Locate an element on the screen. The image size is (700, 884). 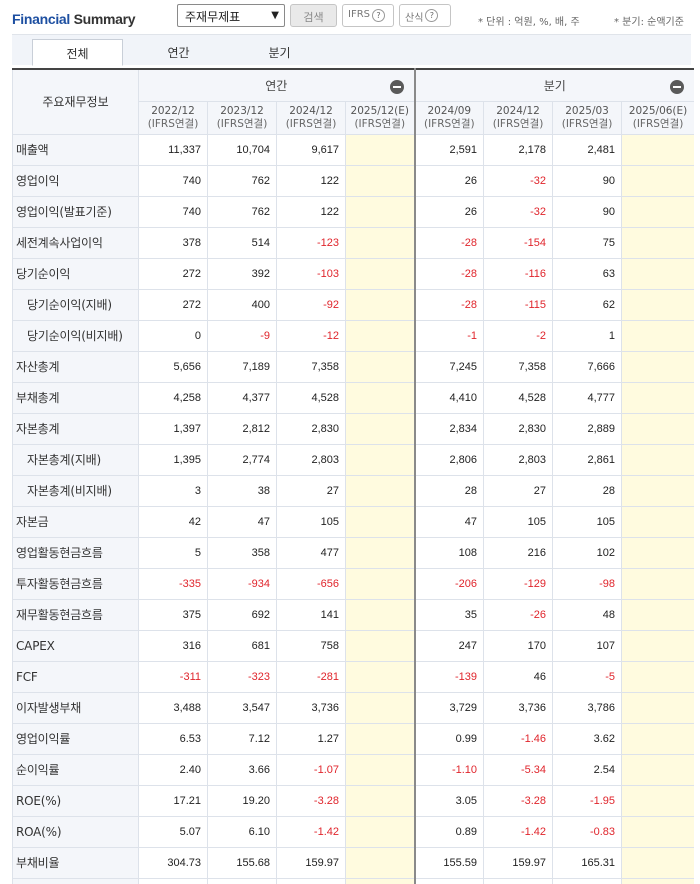
table-cell: 3.05 is located at coordinates (449, 800).